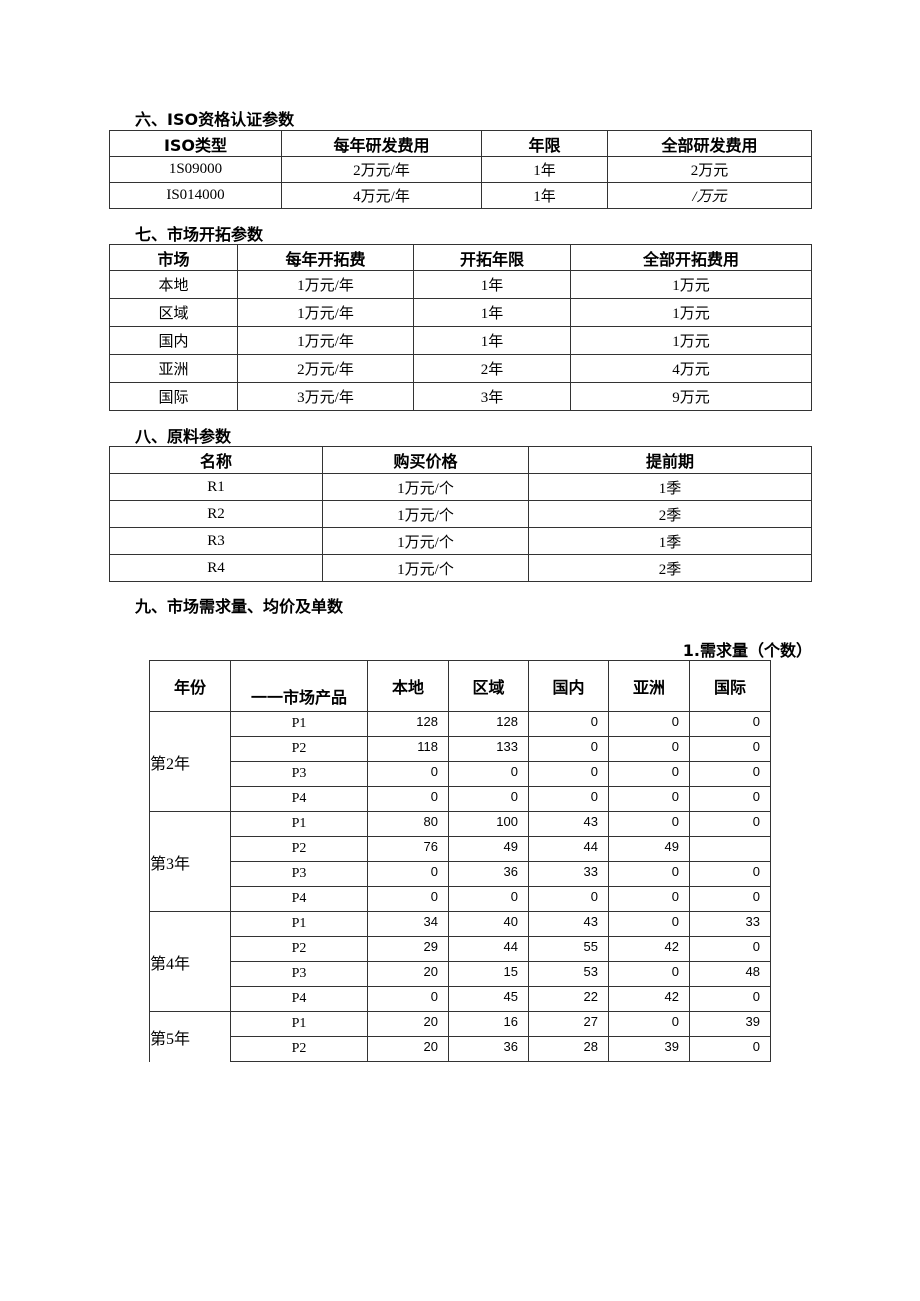 The height and width of the screenshot is (1301, 920). What do you see at coordinates (747, 650) in the screenshot?
I see `demand-subtitle: 1.需求量（个数）` at bounding box center [747, 650].